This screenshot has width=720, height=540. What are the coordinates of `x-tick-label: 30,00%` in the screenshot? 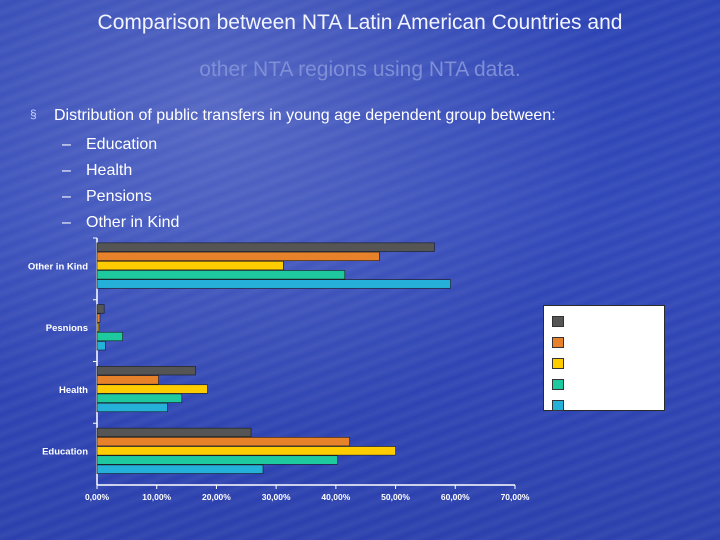 It's located at (276, 497).